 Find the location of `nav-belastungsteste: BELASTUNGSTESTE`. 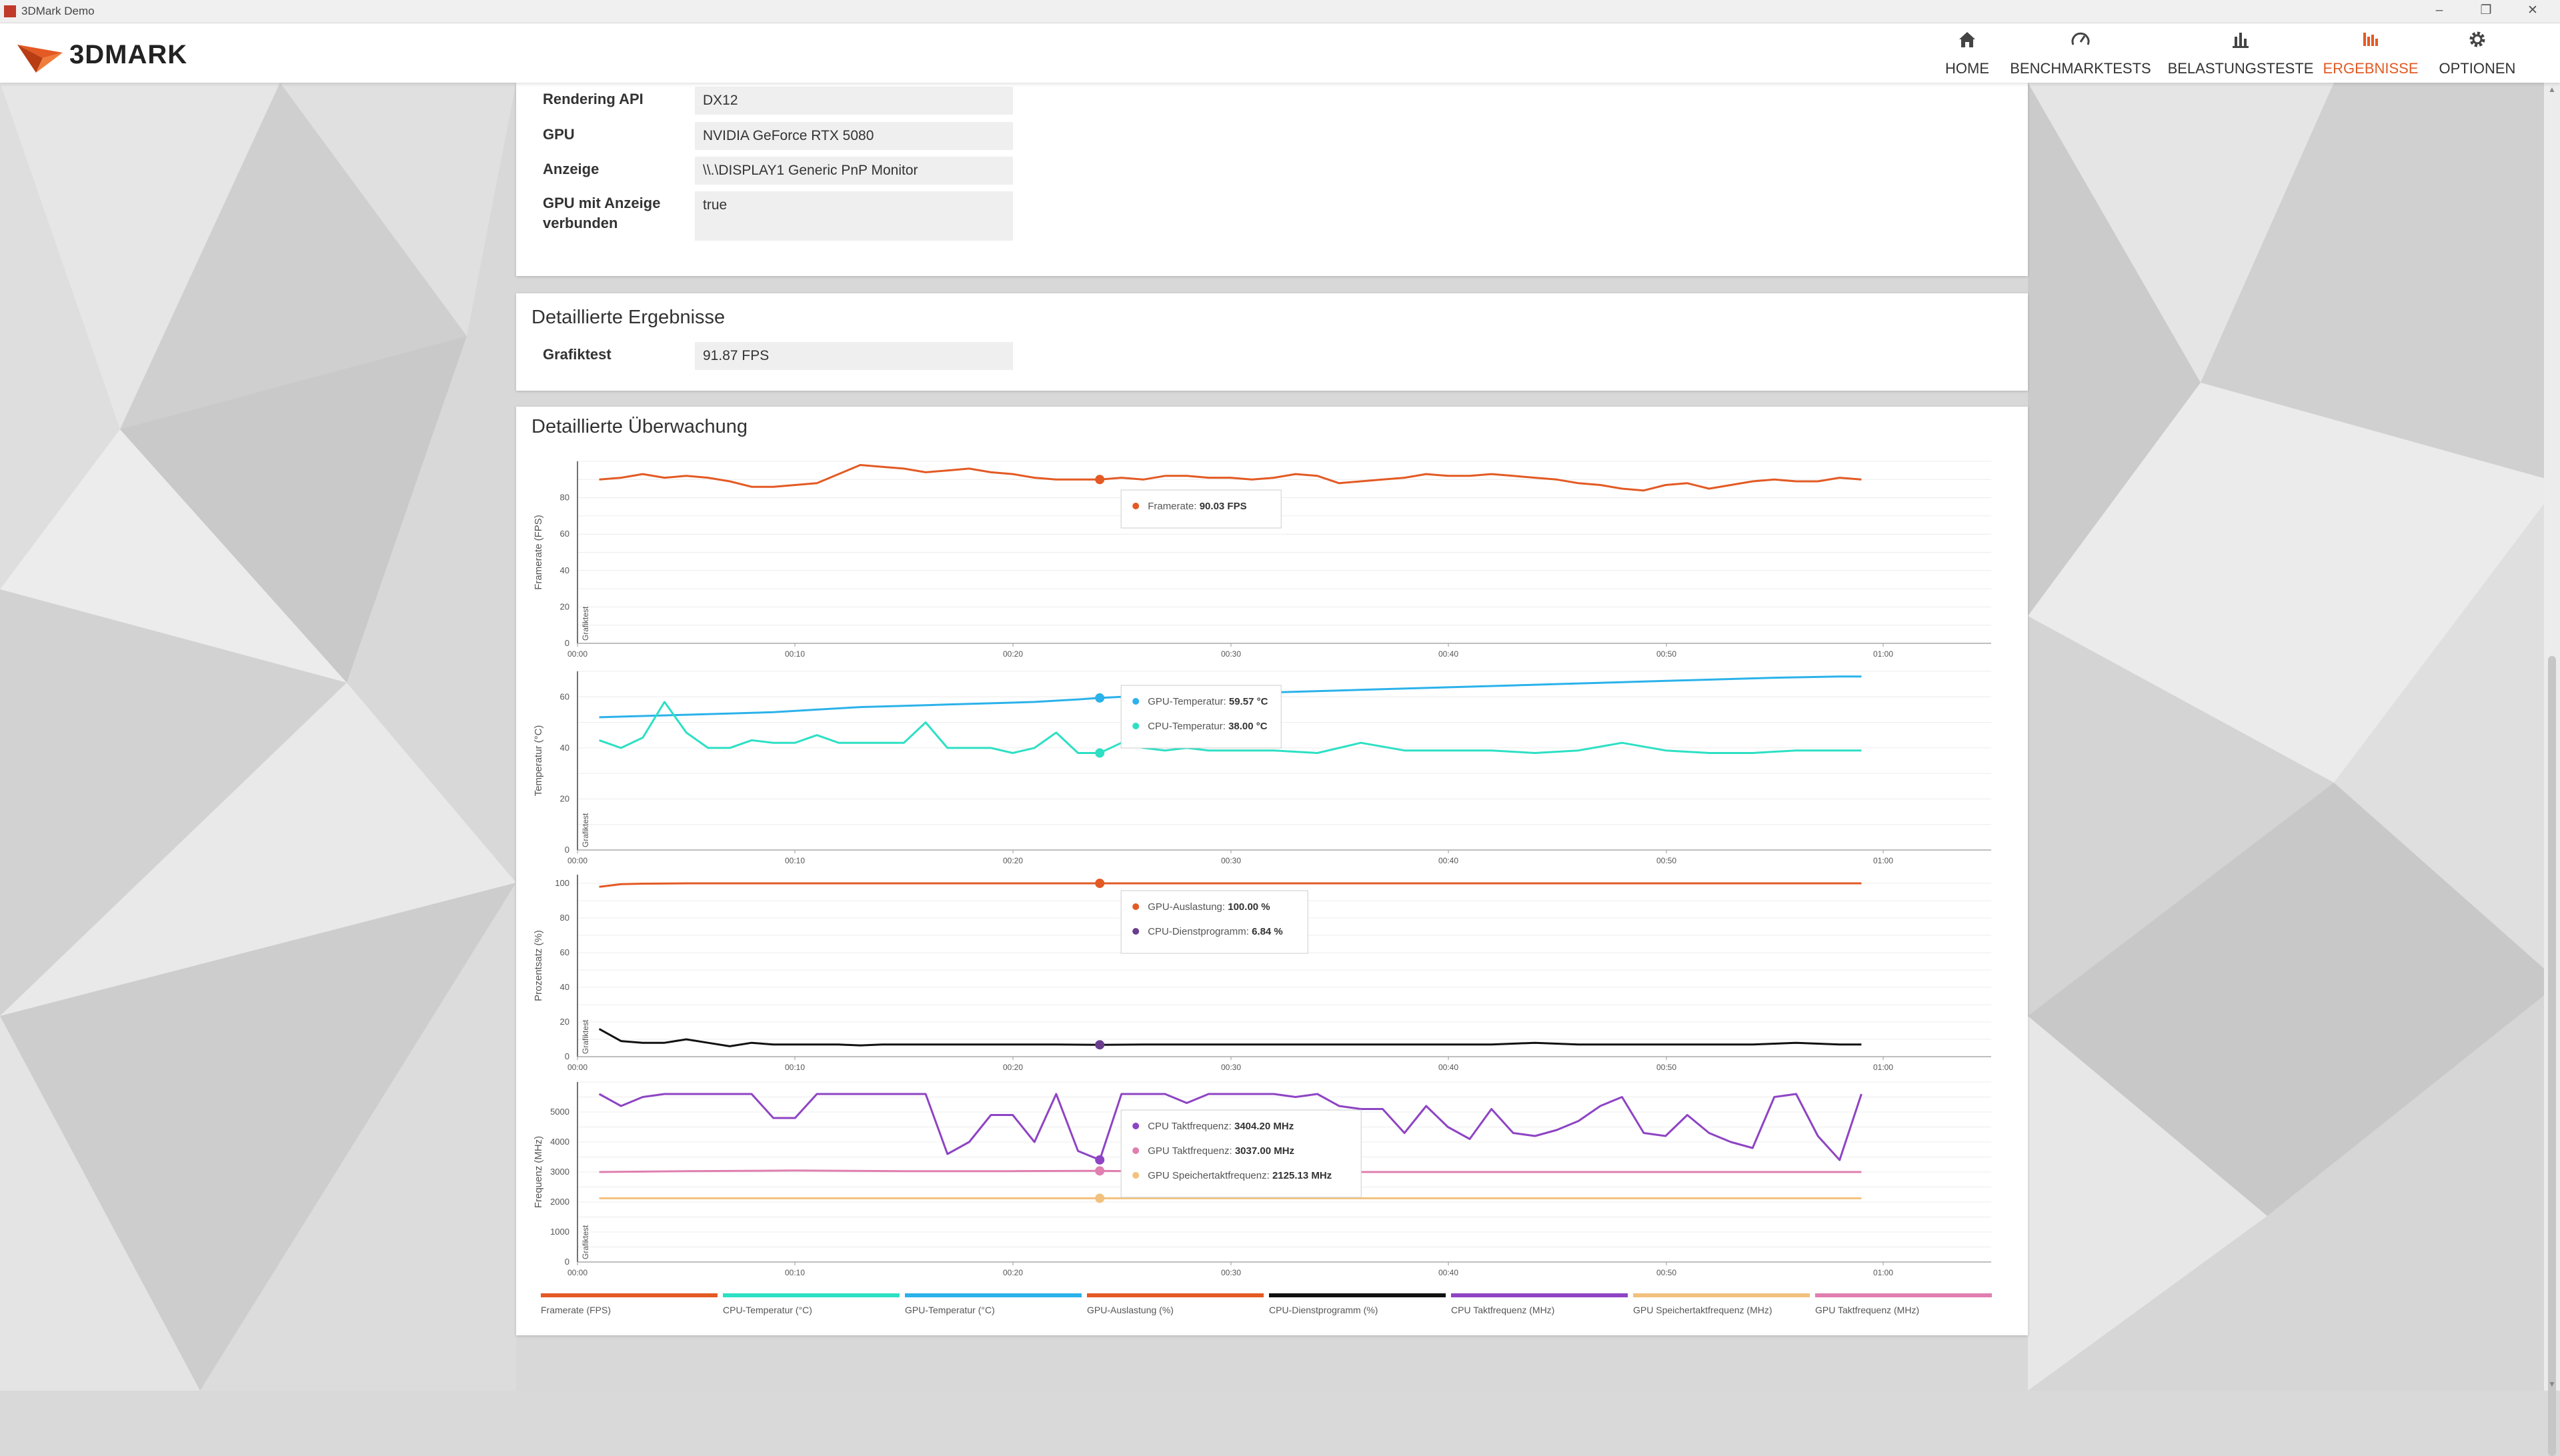

nav-belastungsteste: BELASTUNGSTESTE is located at coordinates (2240, 53).